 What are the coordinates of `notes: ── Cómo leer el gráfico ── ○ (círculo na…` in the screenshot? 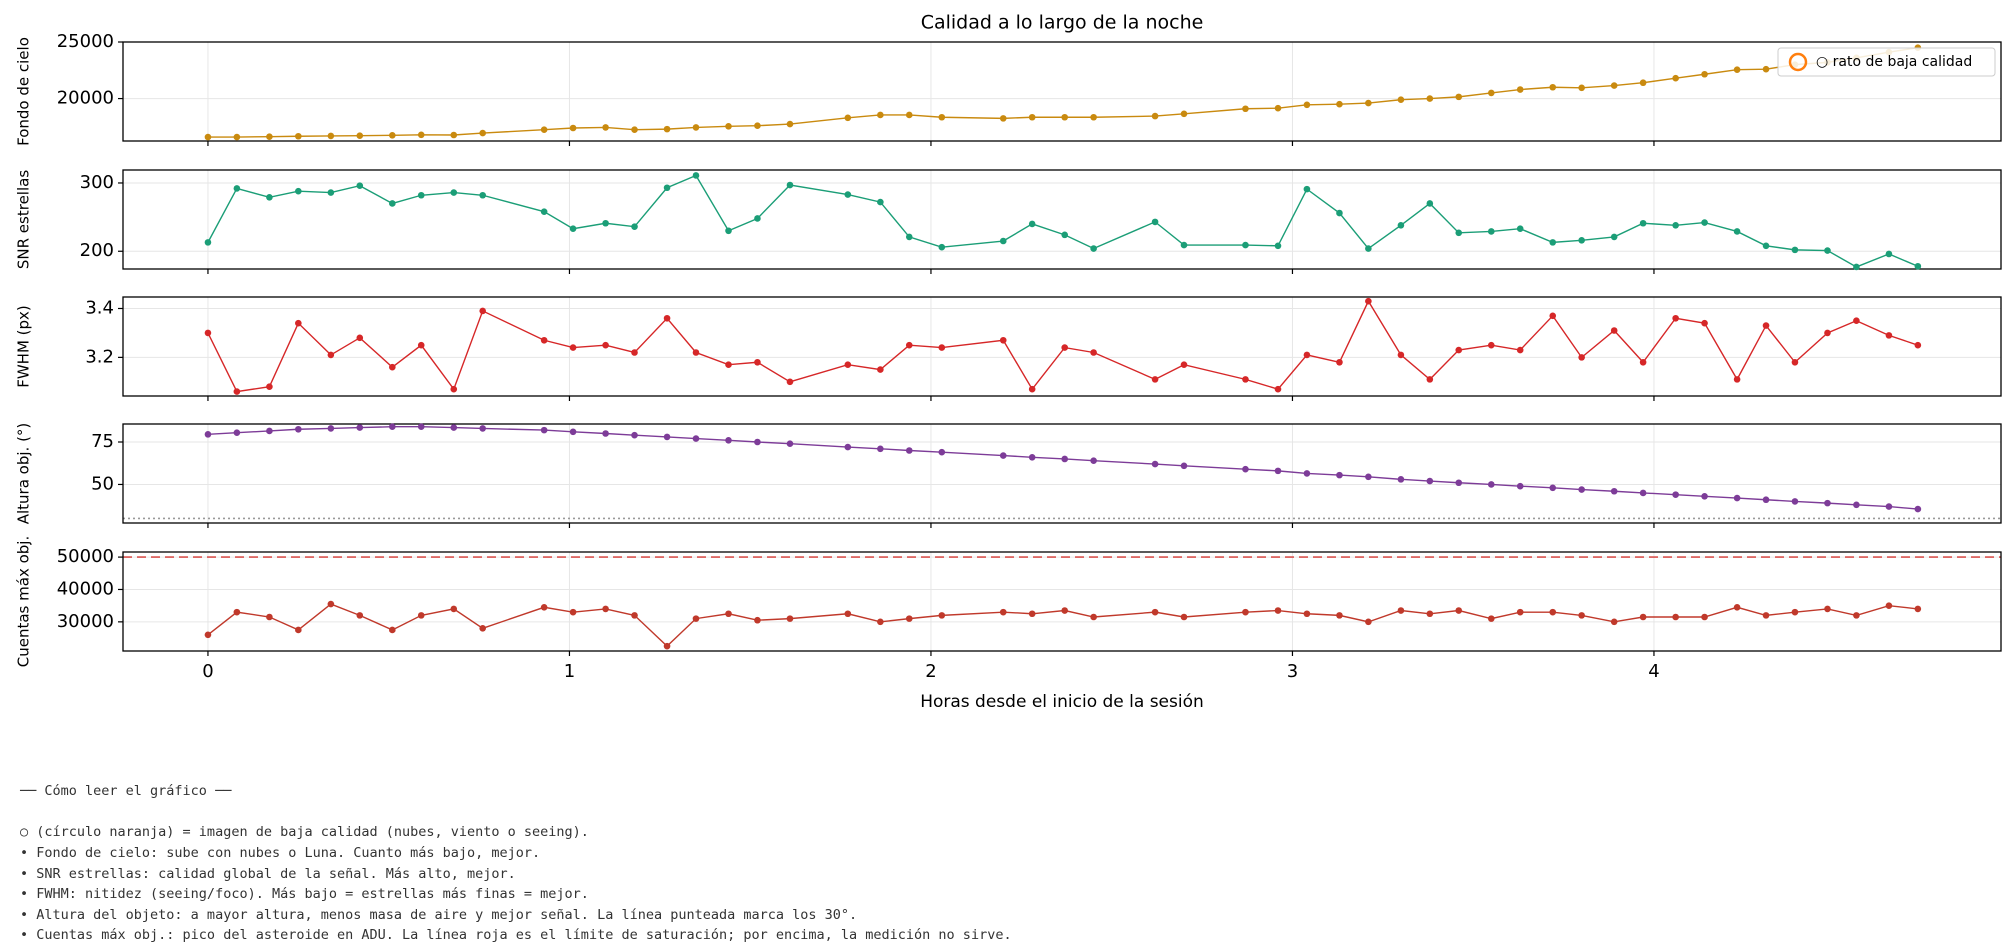 It's located at (516, 843).